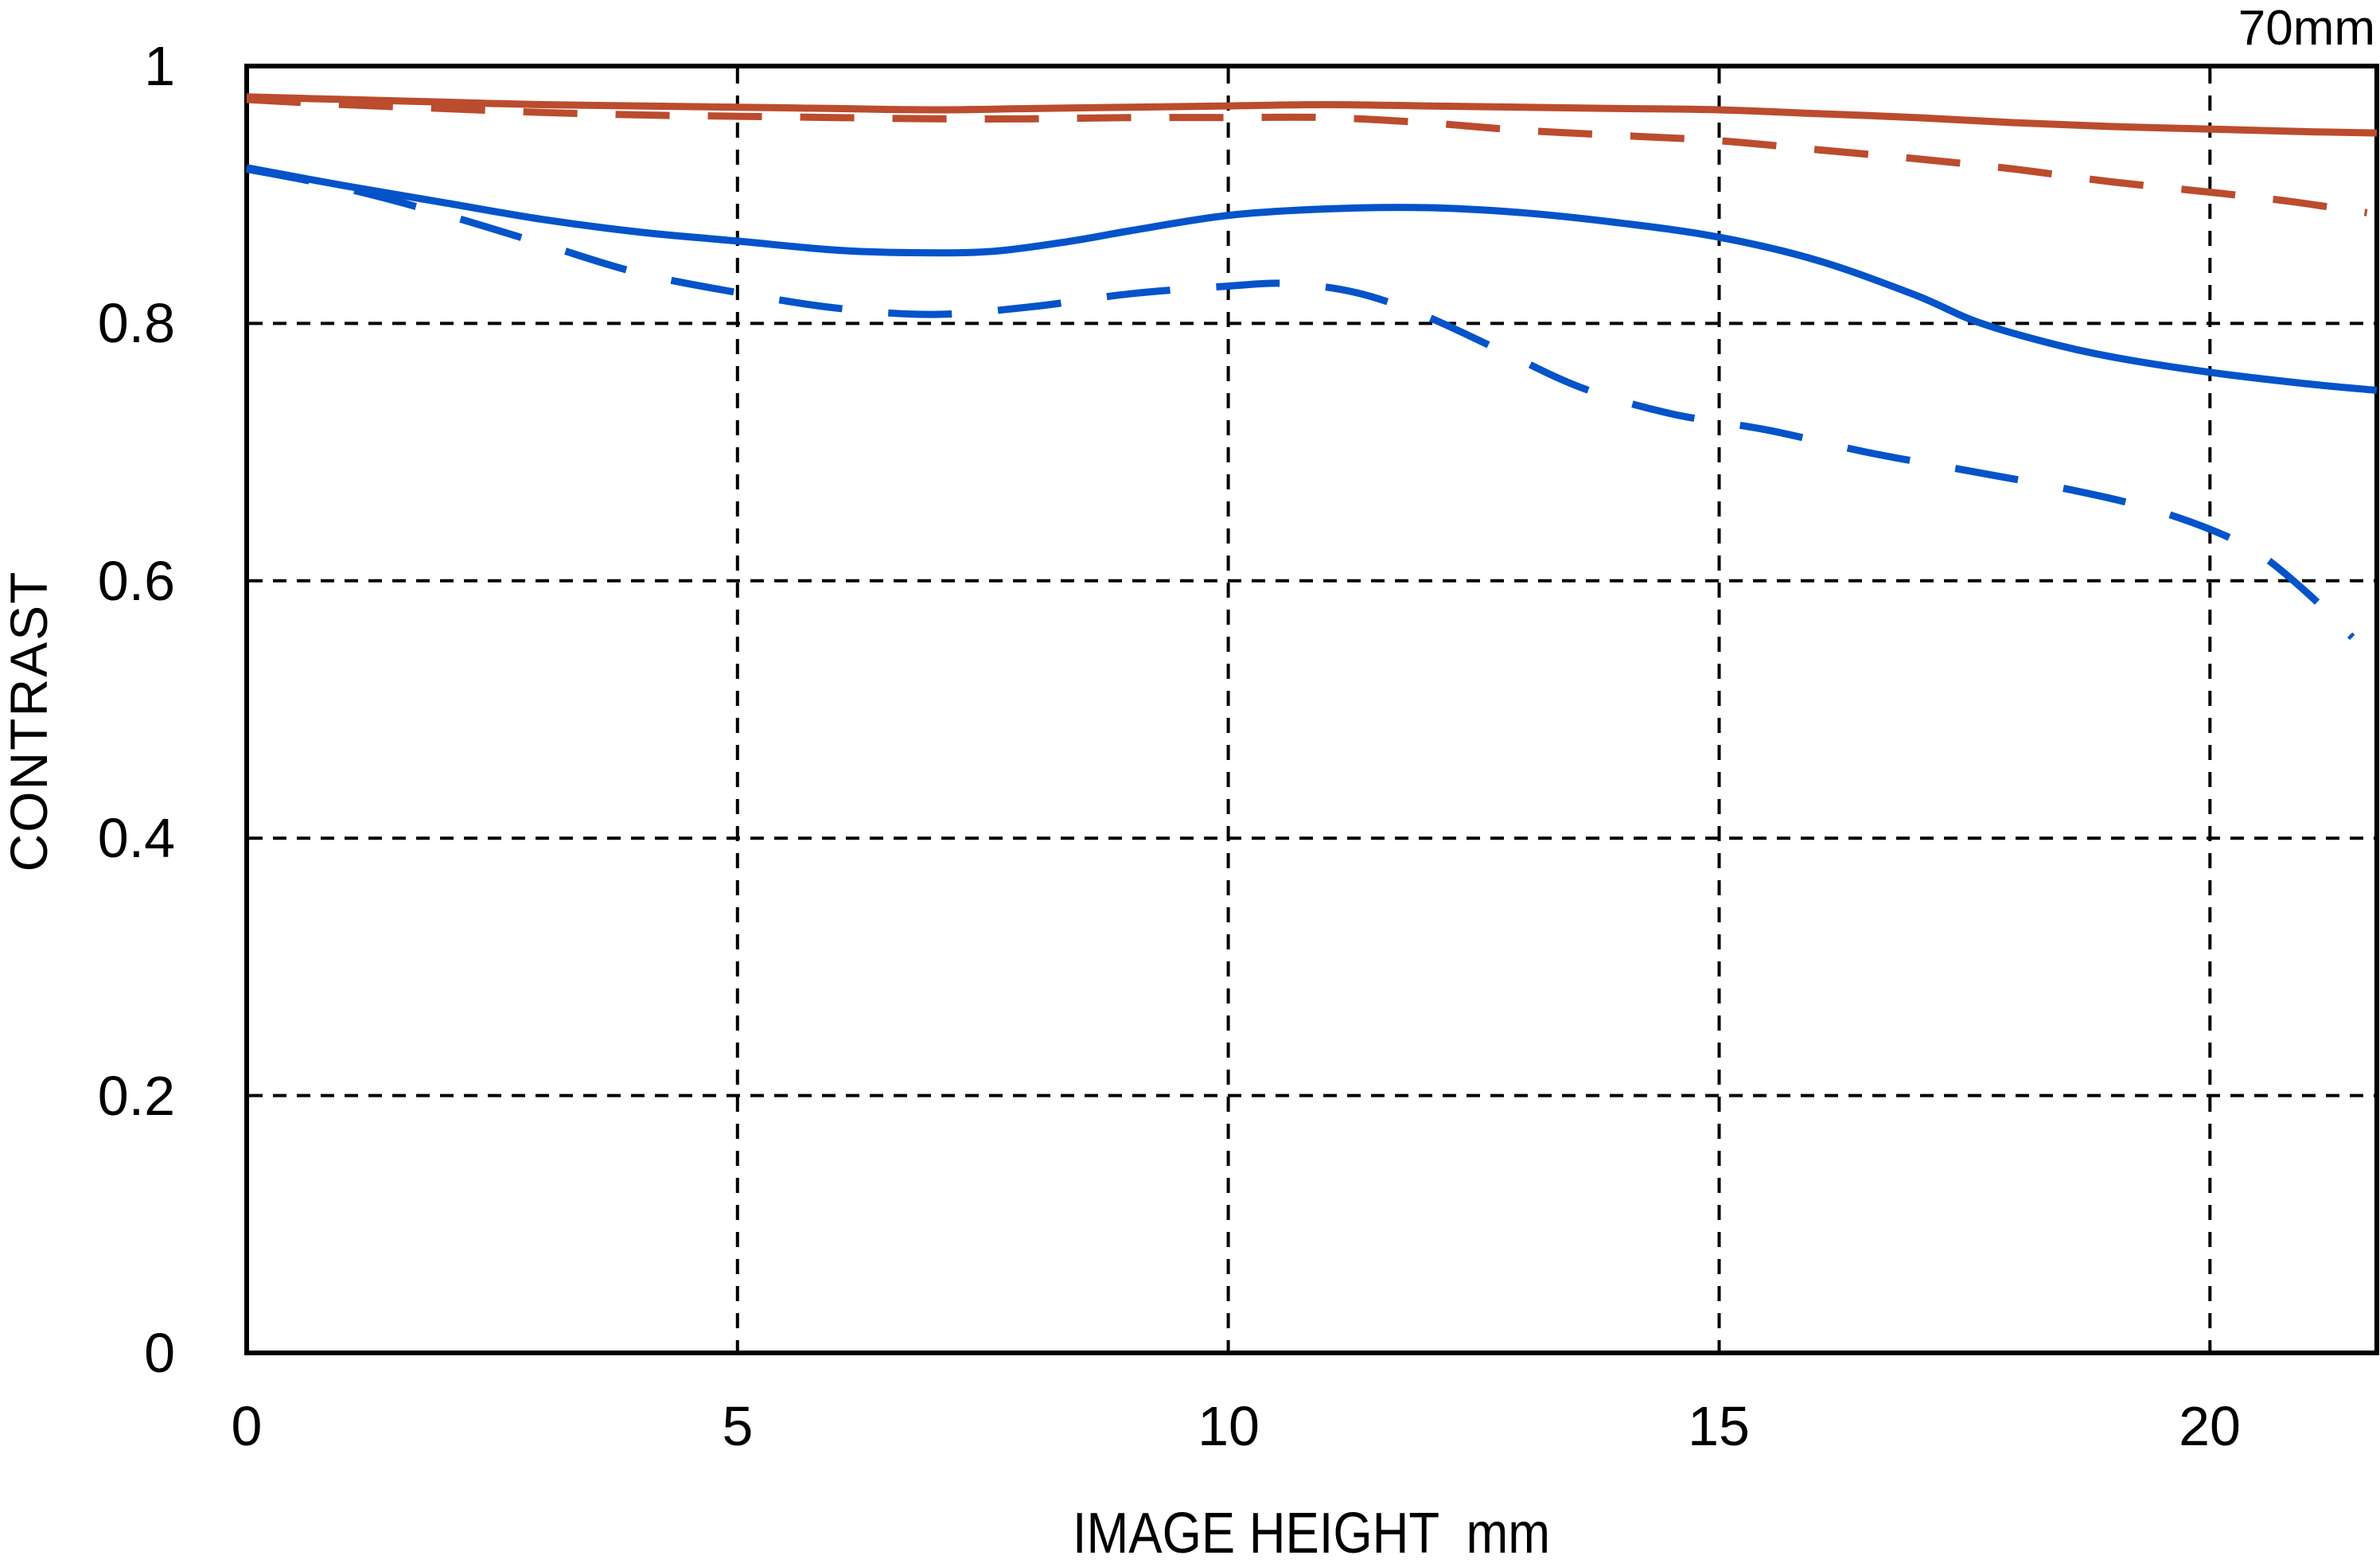 The width and height of the screenshot is (2380, 1563). What do you see at coordinates (159, 1353) in the screenshot?
I see `y-axis-tick-label: 0` at bounding box center [159, 1353].